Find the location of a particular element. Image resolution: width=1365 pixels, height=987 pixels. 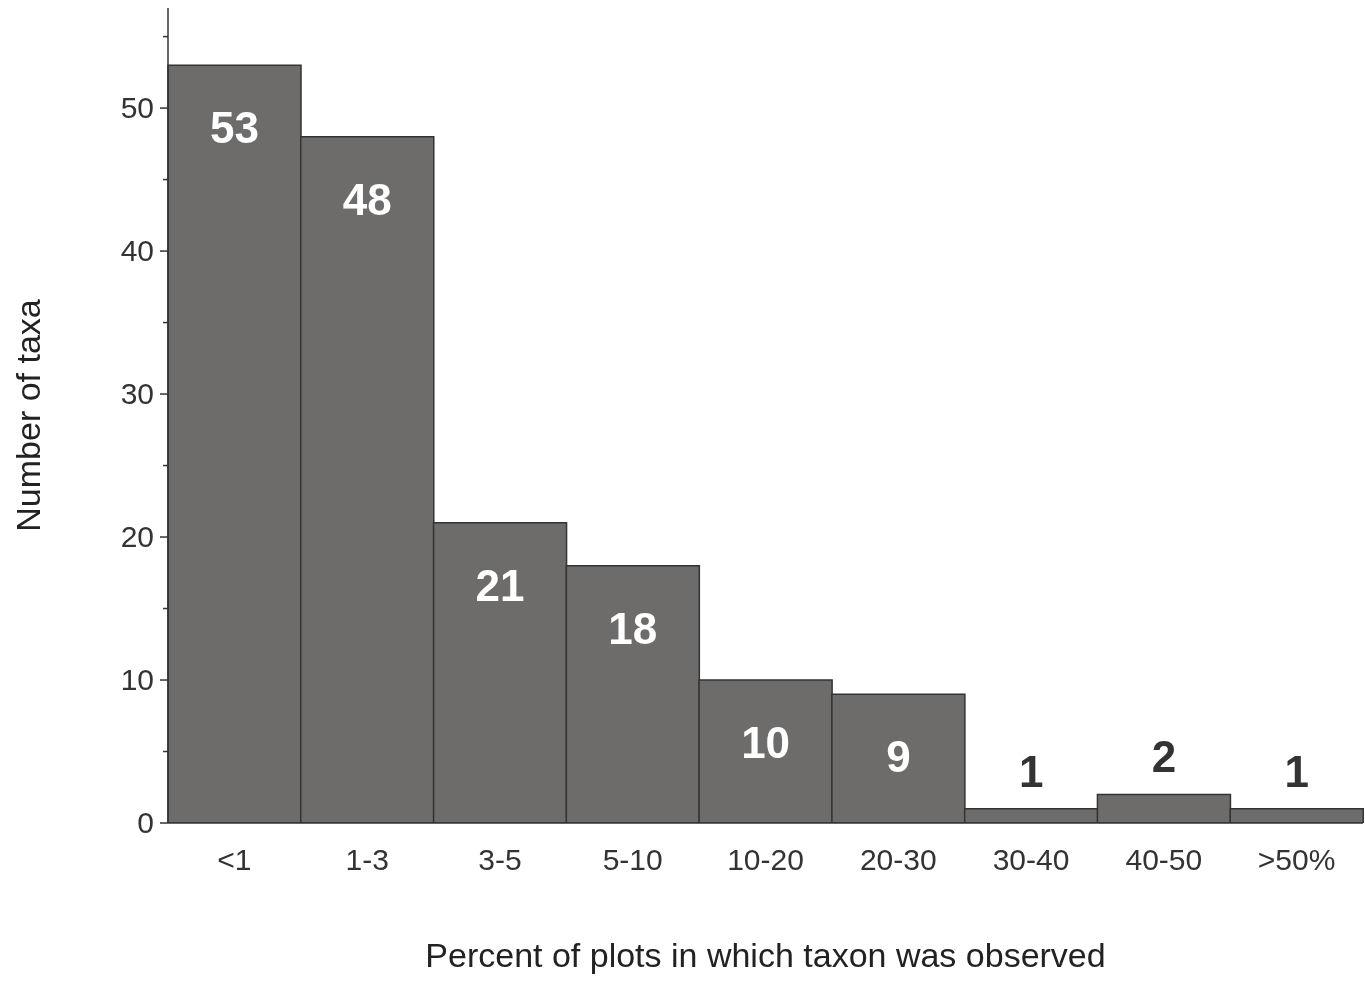

x-tick-label: 1-3 is located at coordinates (367, 860).